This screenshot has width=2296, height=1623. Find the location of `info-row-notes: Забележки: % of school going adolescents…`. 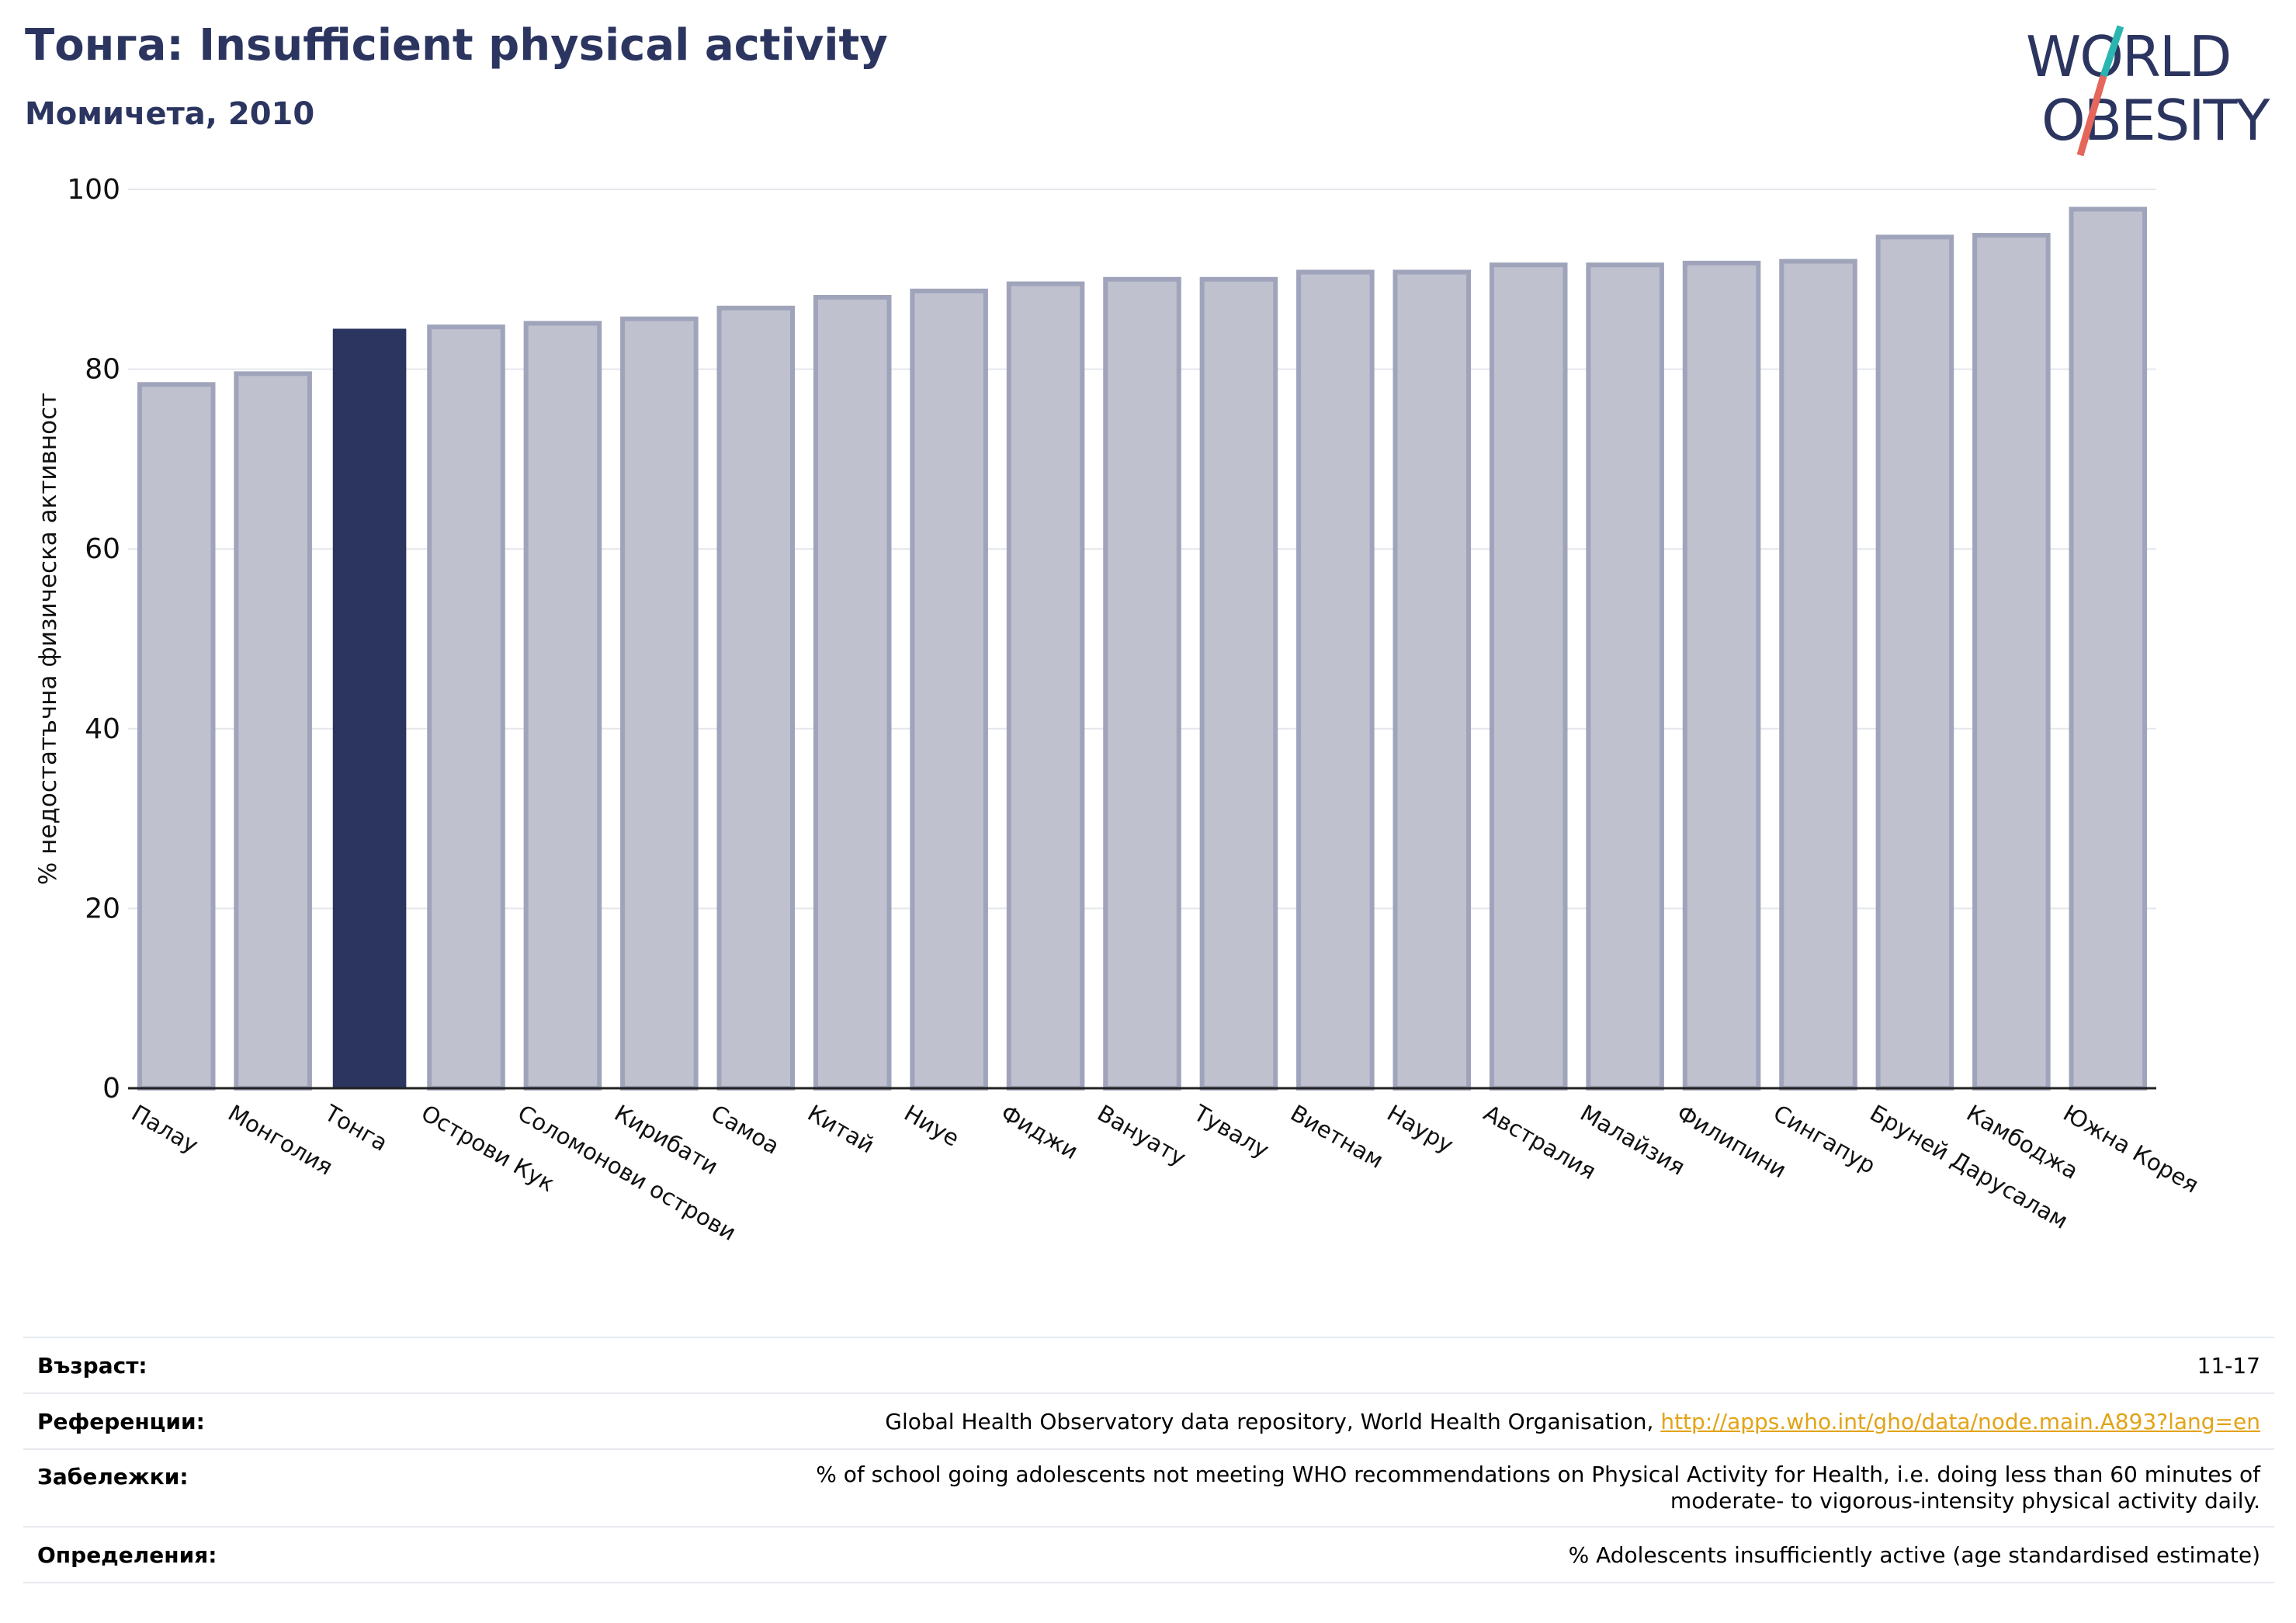

info-row-notes: Забележки: % of school going adolescents… is located at coordinates (1148, 1487).